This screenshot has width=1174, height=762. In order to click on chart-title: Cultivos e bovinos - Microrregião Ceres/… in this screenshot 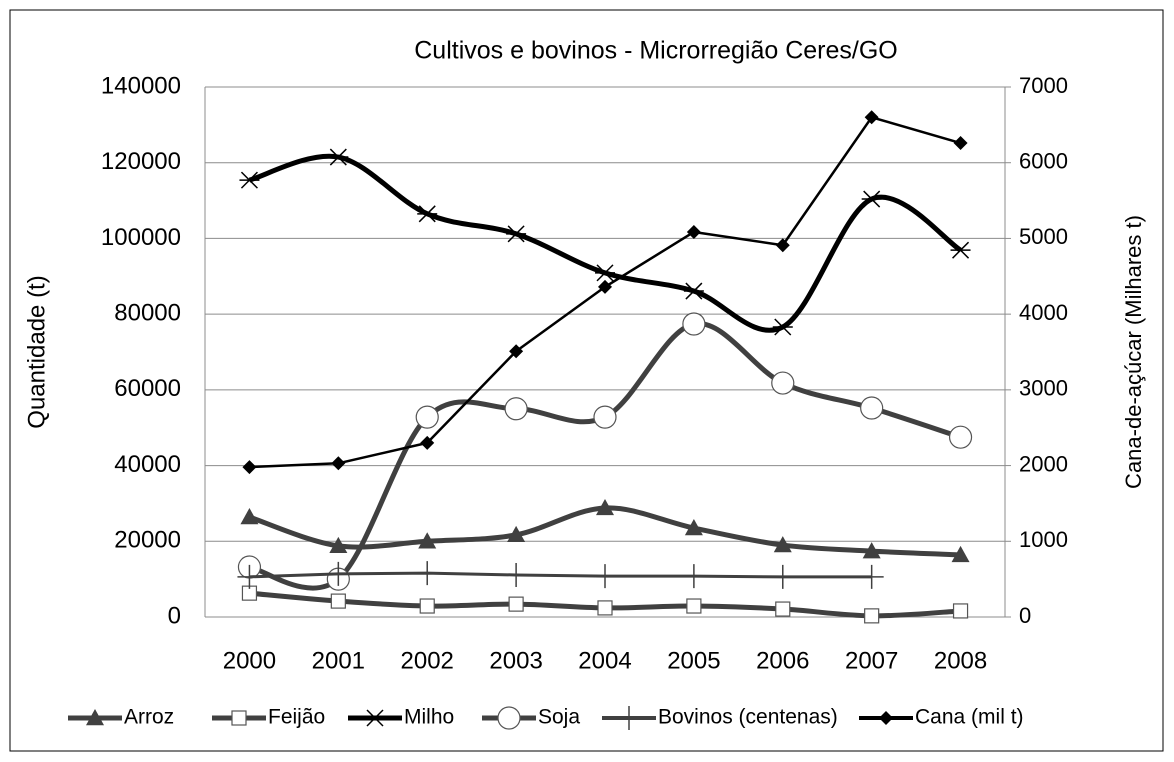, I will do `click(656, 51)`.